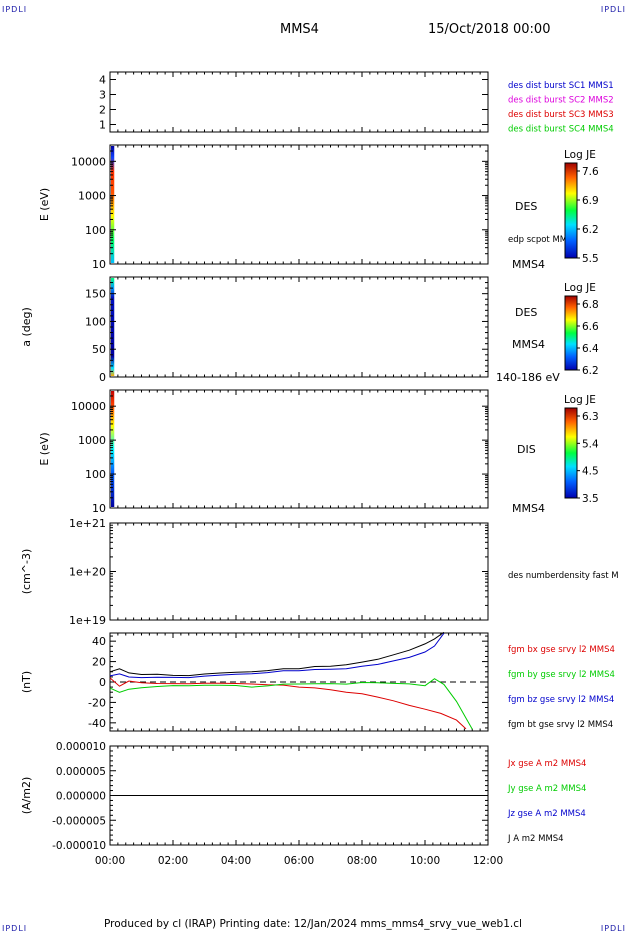 The width and height of the screenshot is (630, 934). I want to click on y-tick-label: 3, so click(102, 95).